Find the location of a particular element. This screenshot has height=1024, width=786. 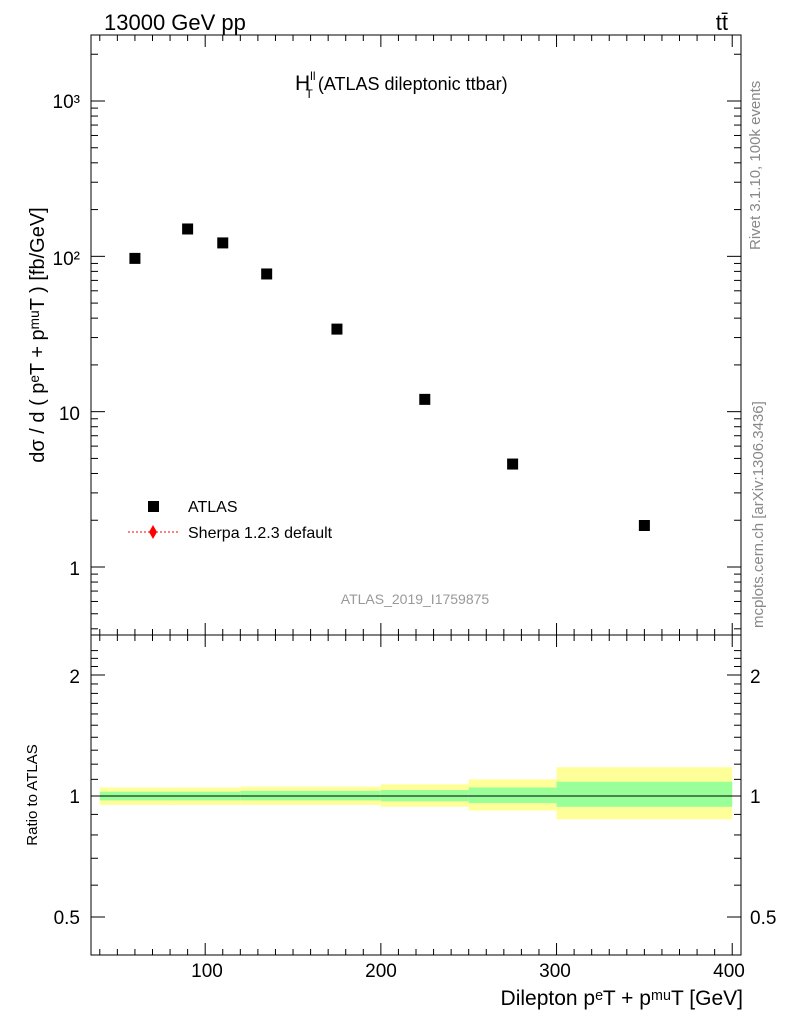

x-axis-label: Dilepton pᵉT + pᵐᵘT [GeV] is located at coordinates (622, 998).